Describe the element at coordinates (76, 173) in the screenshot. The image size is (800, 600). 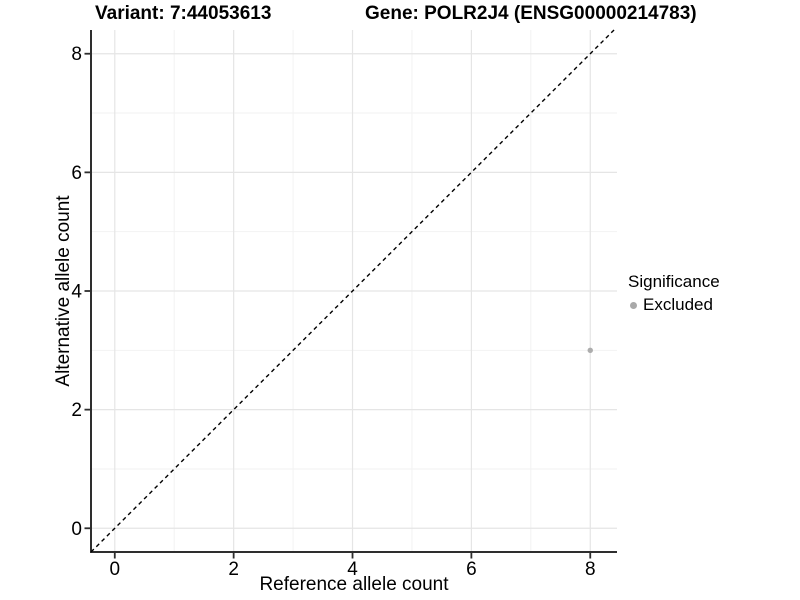
I see `y-tick-label-6: 6` at that location.